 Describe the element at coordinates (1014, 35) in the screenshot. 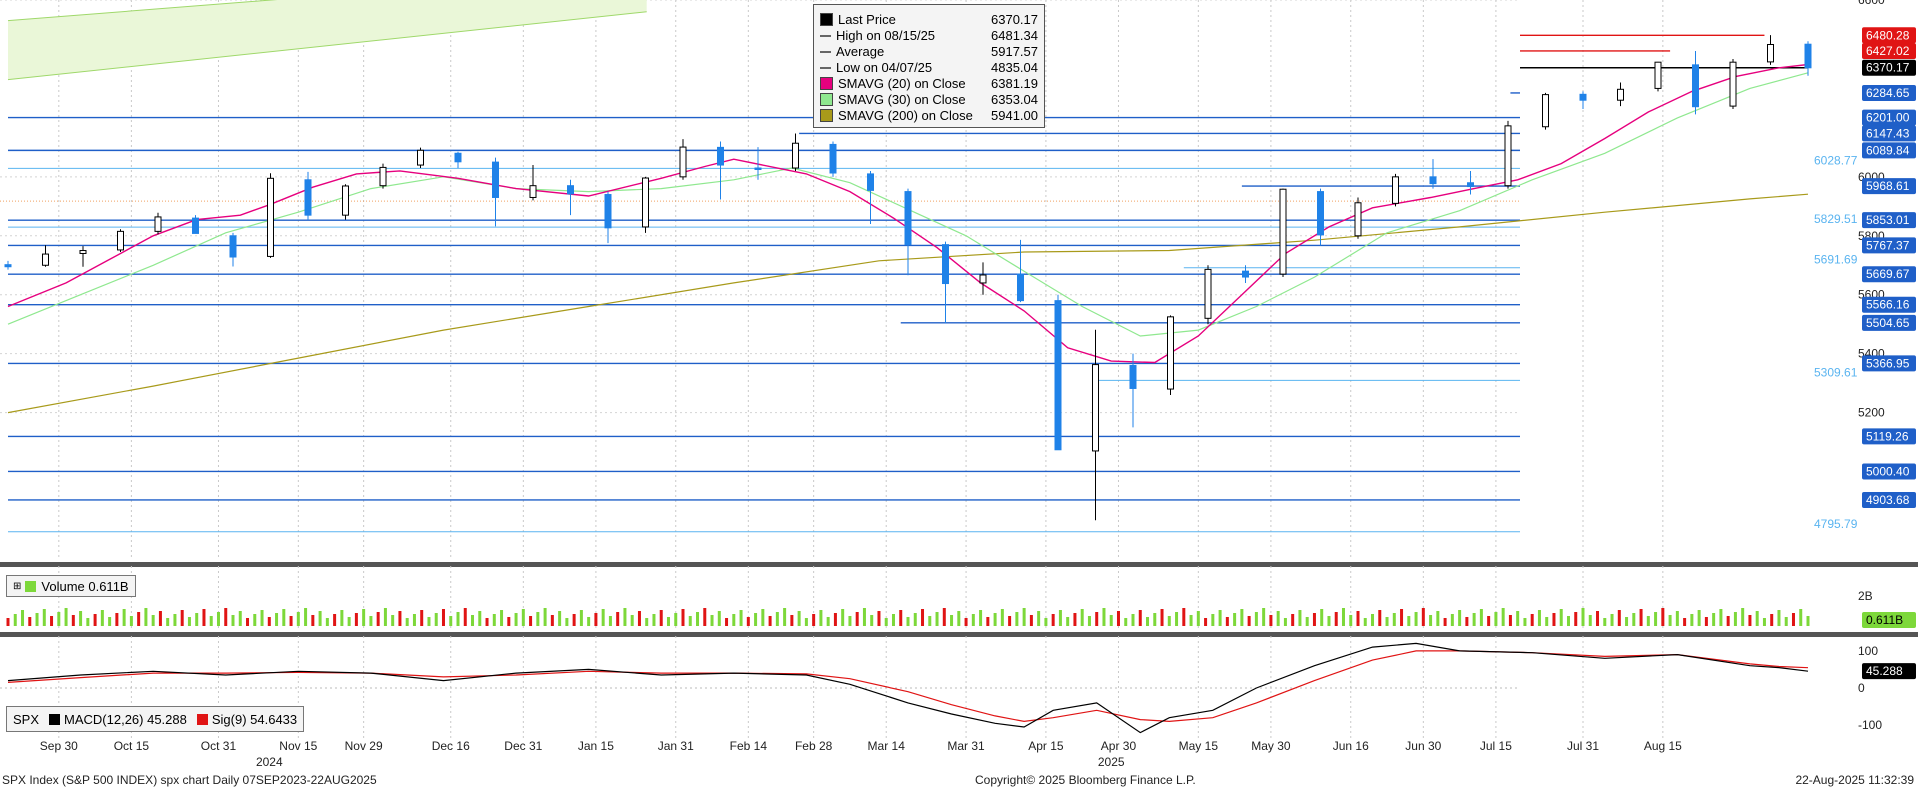

I see `legend-value: 6481.34` at that location.